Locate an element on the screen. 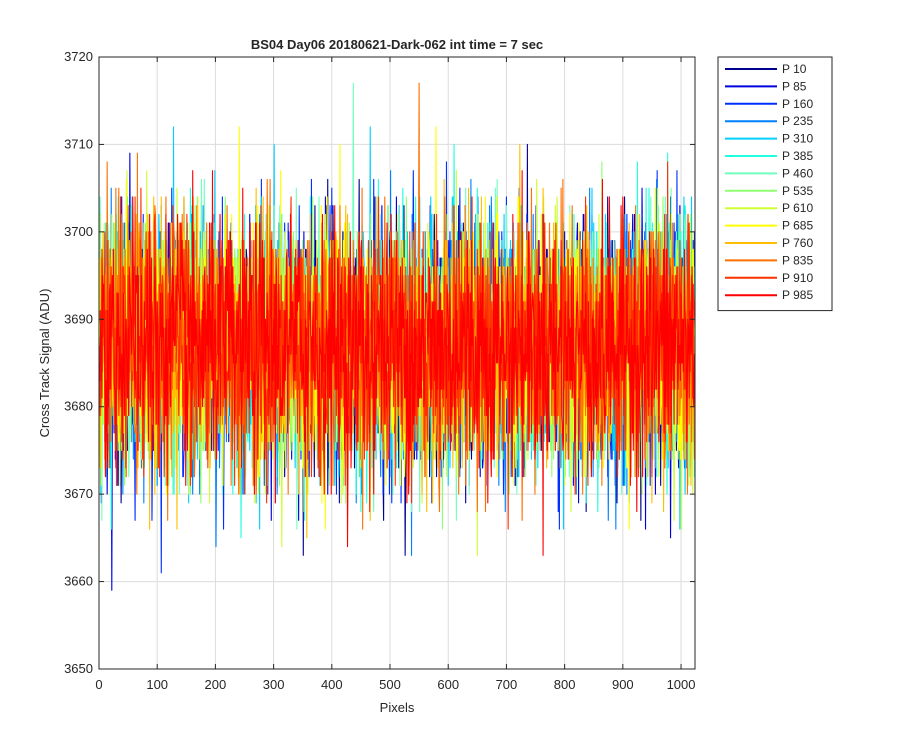 The image size is (900, 750). y-tick-label: 3650 is located at coordinates (78, 668).